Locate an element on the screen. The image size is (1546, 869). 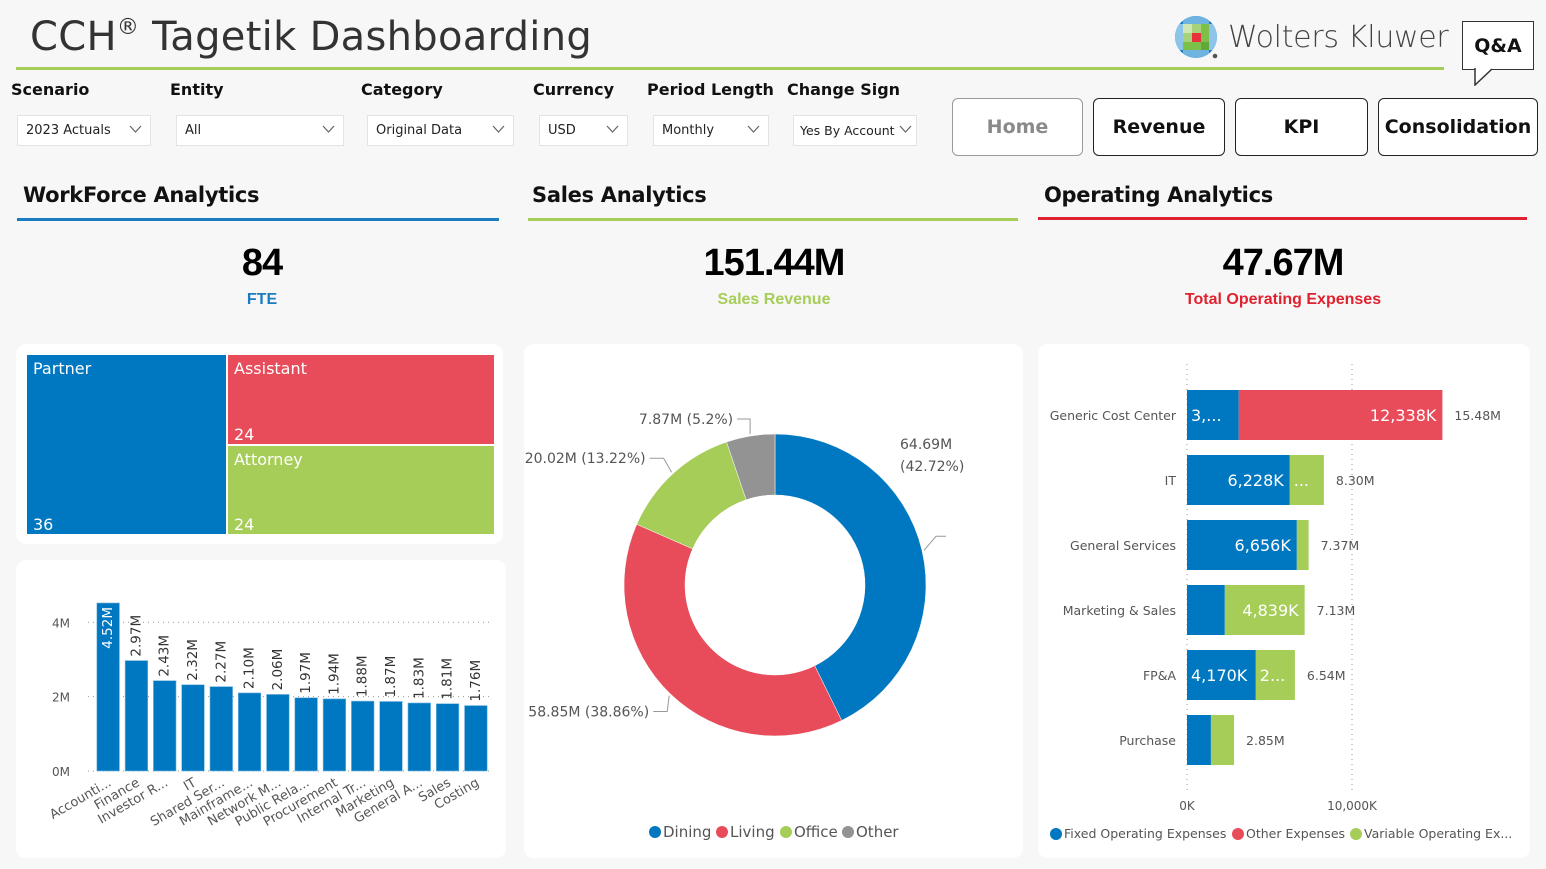
treemap-tile-attorney: Attorney 24 is located at coordinates (361, 490).